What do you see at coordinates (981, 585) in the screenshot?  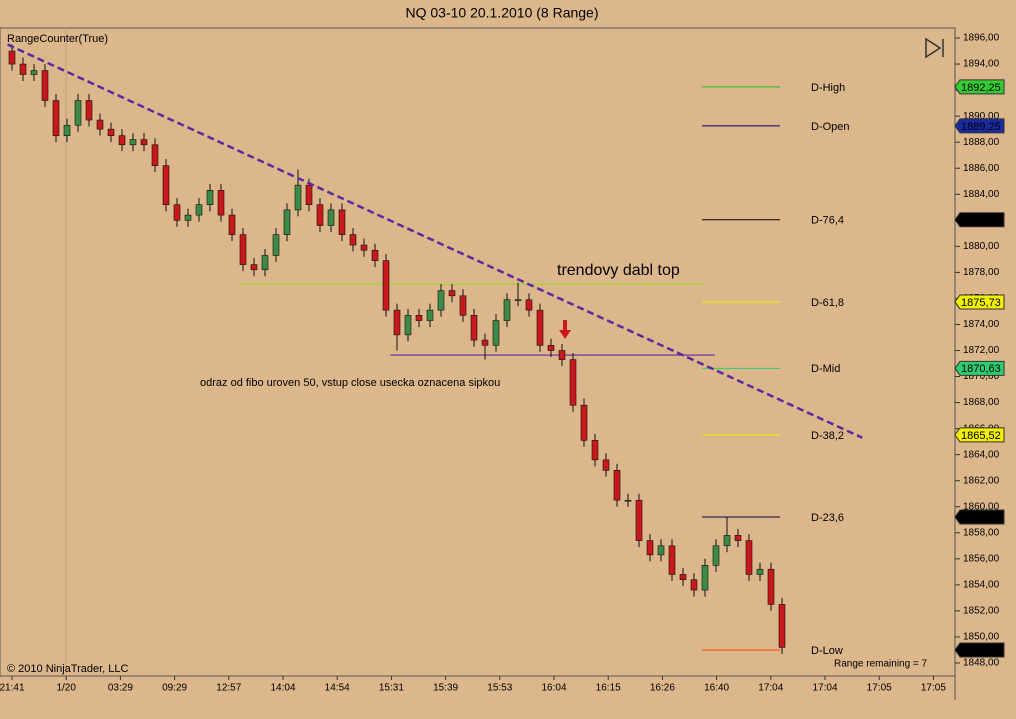 I see `y-tick-label: 1854,00` at bounding box center [981, 585].